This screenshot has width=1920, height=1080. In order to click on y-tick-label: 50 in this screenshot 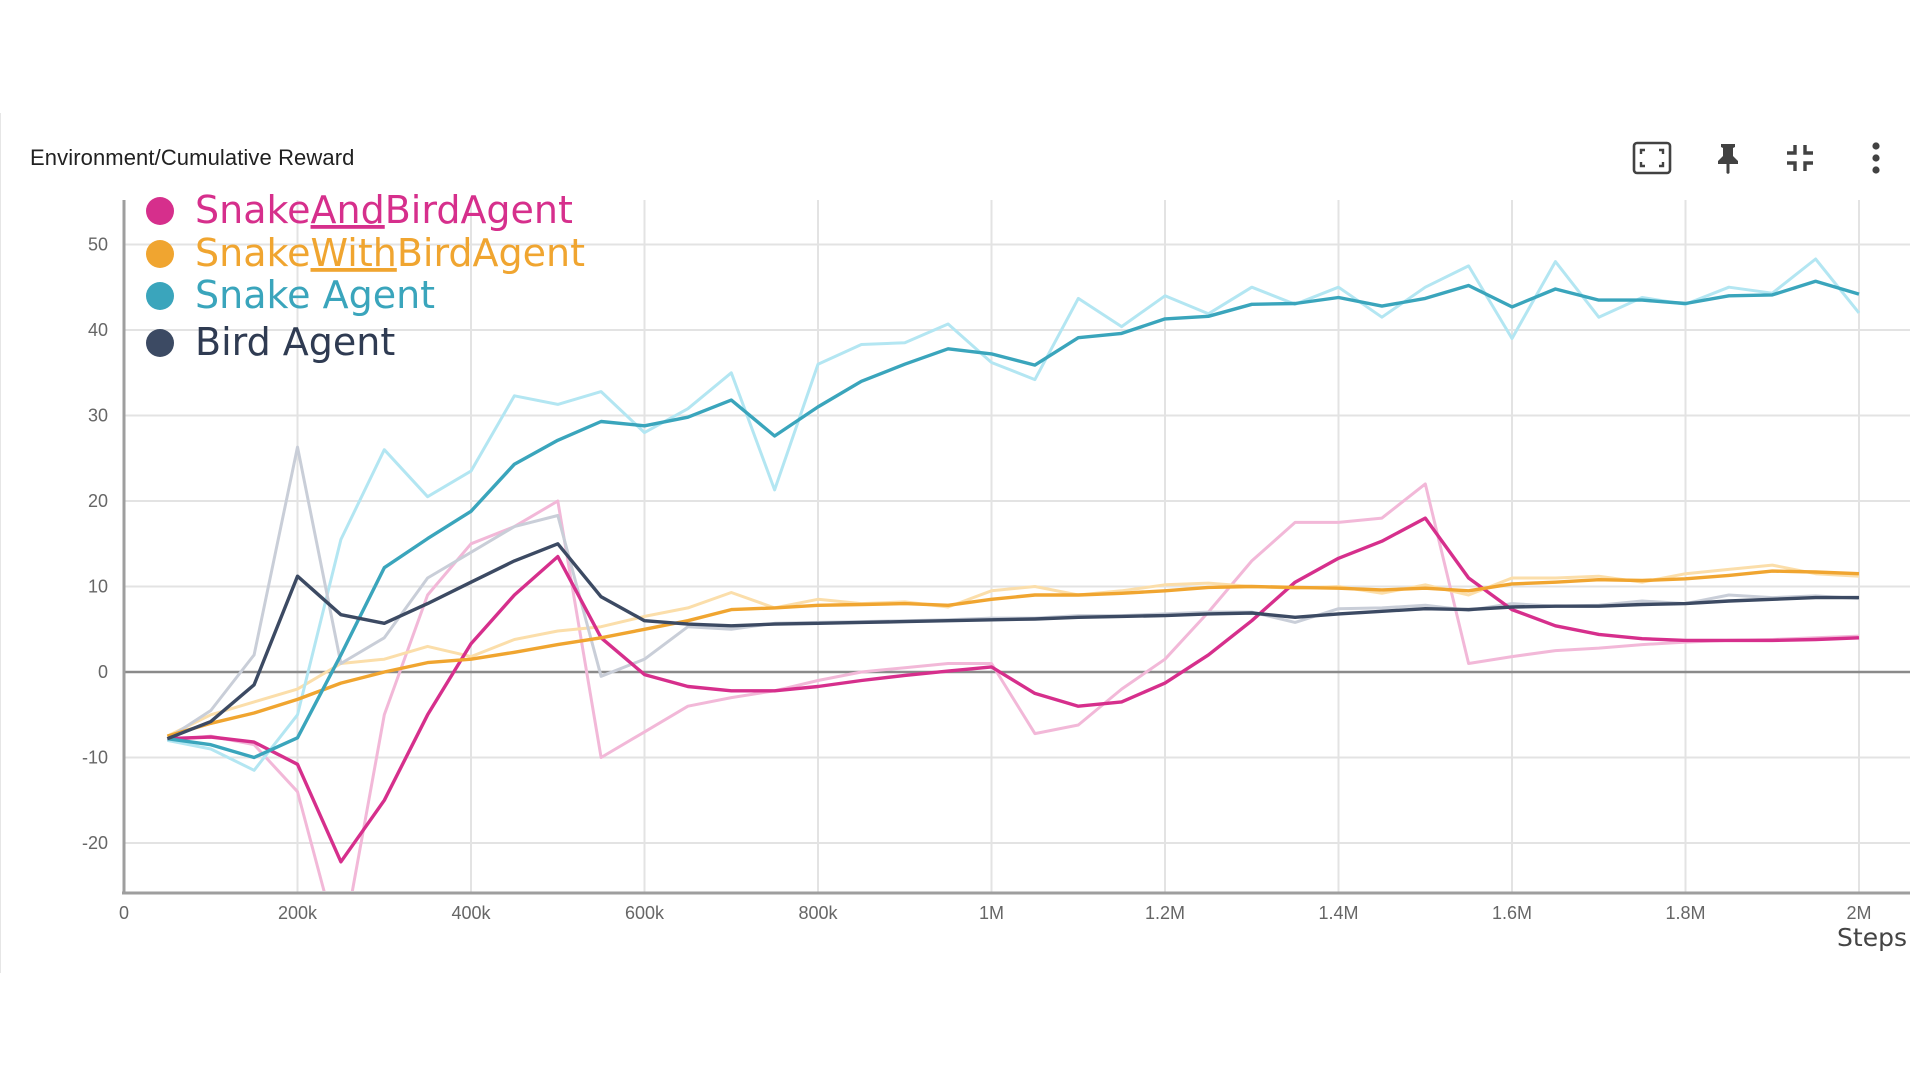, I will do `click(98, 245)`.